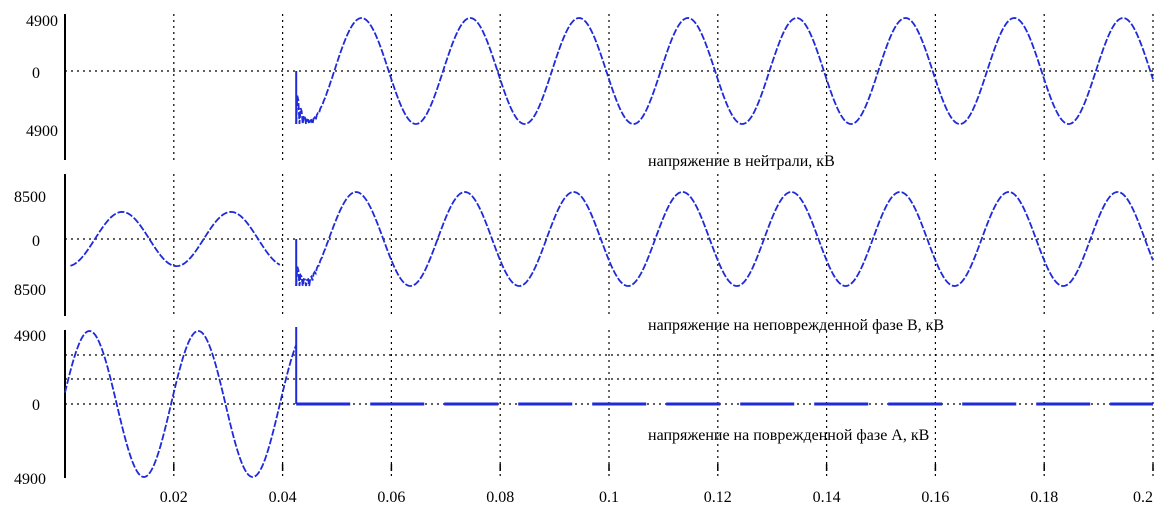 The height and width of the screenshot is (507, 1173). I want to click on time-x-axis: 0.02 0.04 0.06 0.08 0.1 0.12 0.14 0.16 0.18 0.2, so click(657, 485).